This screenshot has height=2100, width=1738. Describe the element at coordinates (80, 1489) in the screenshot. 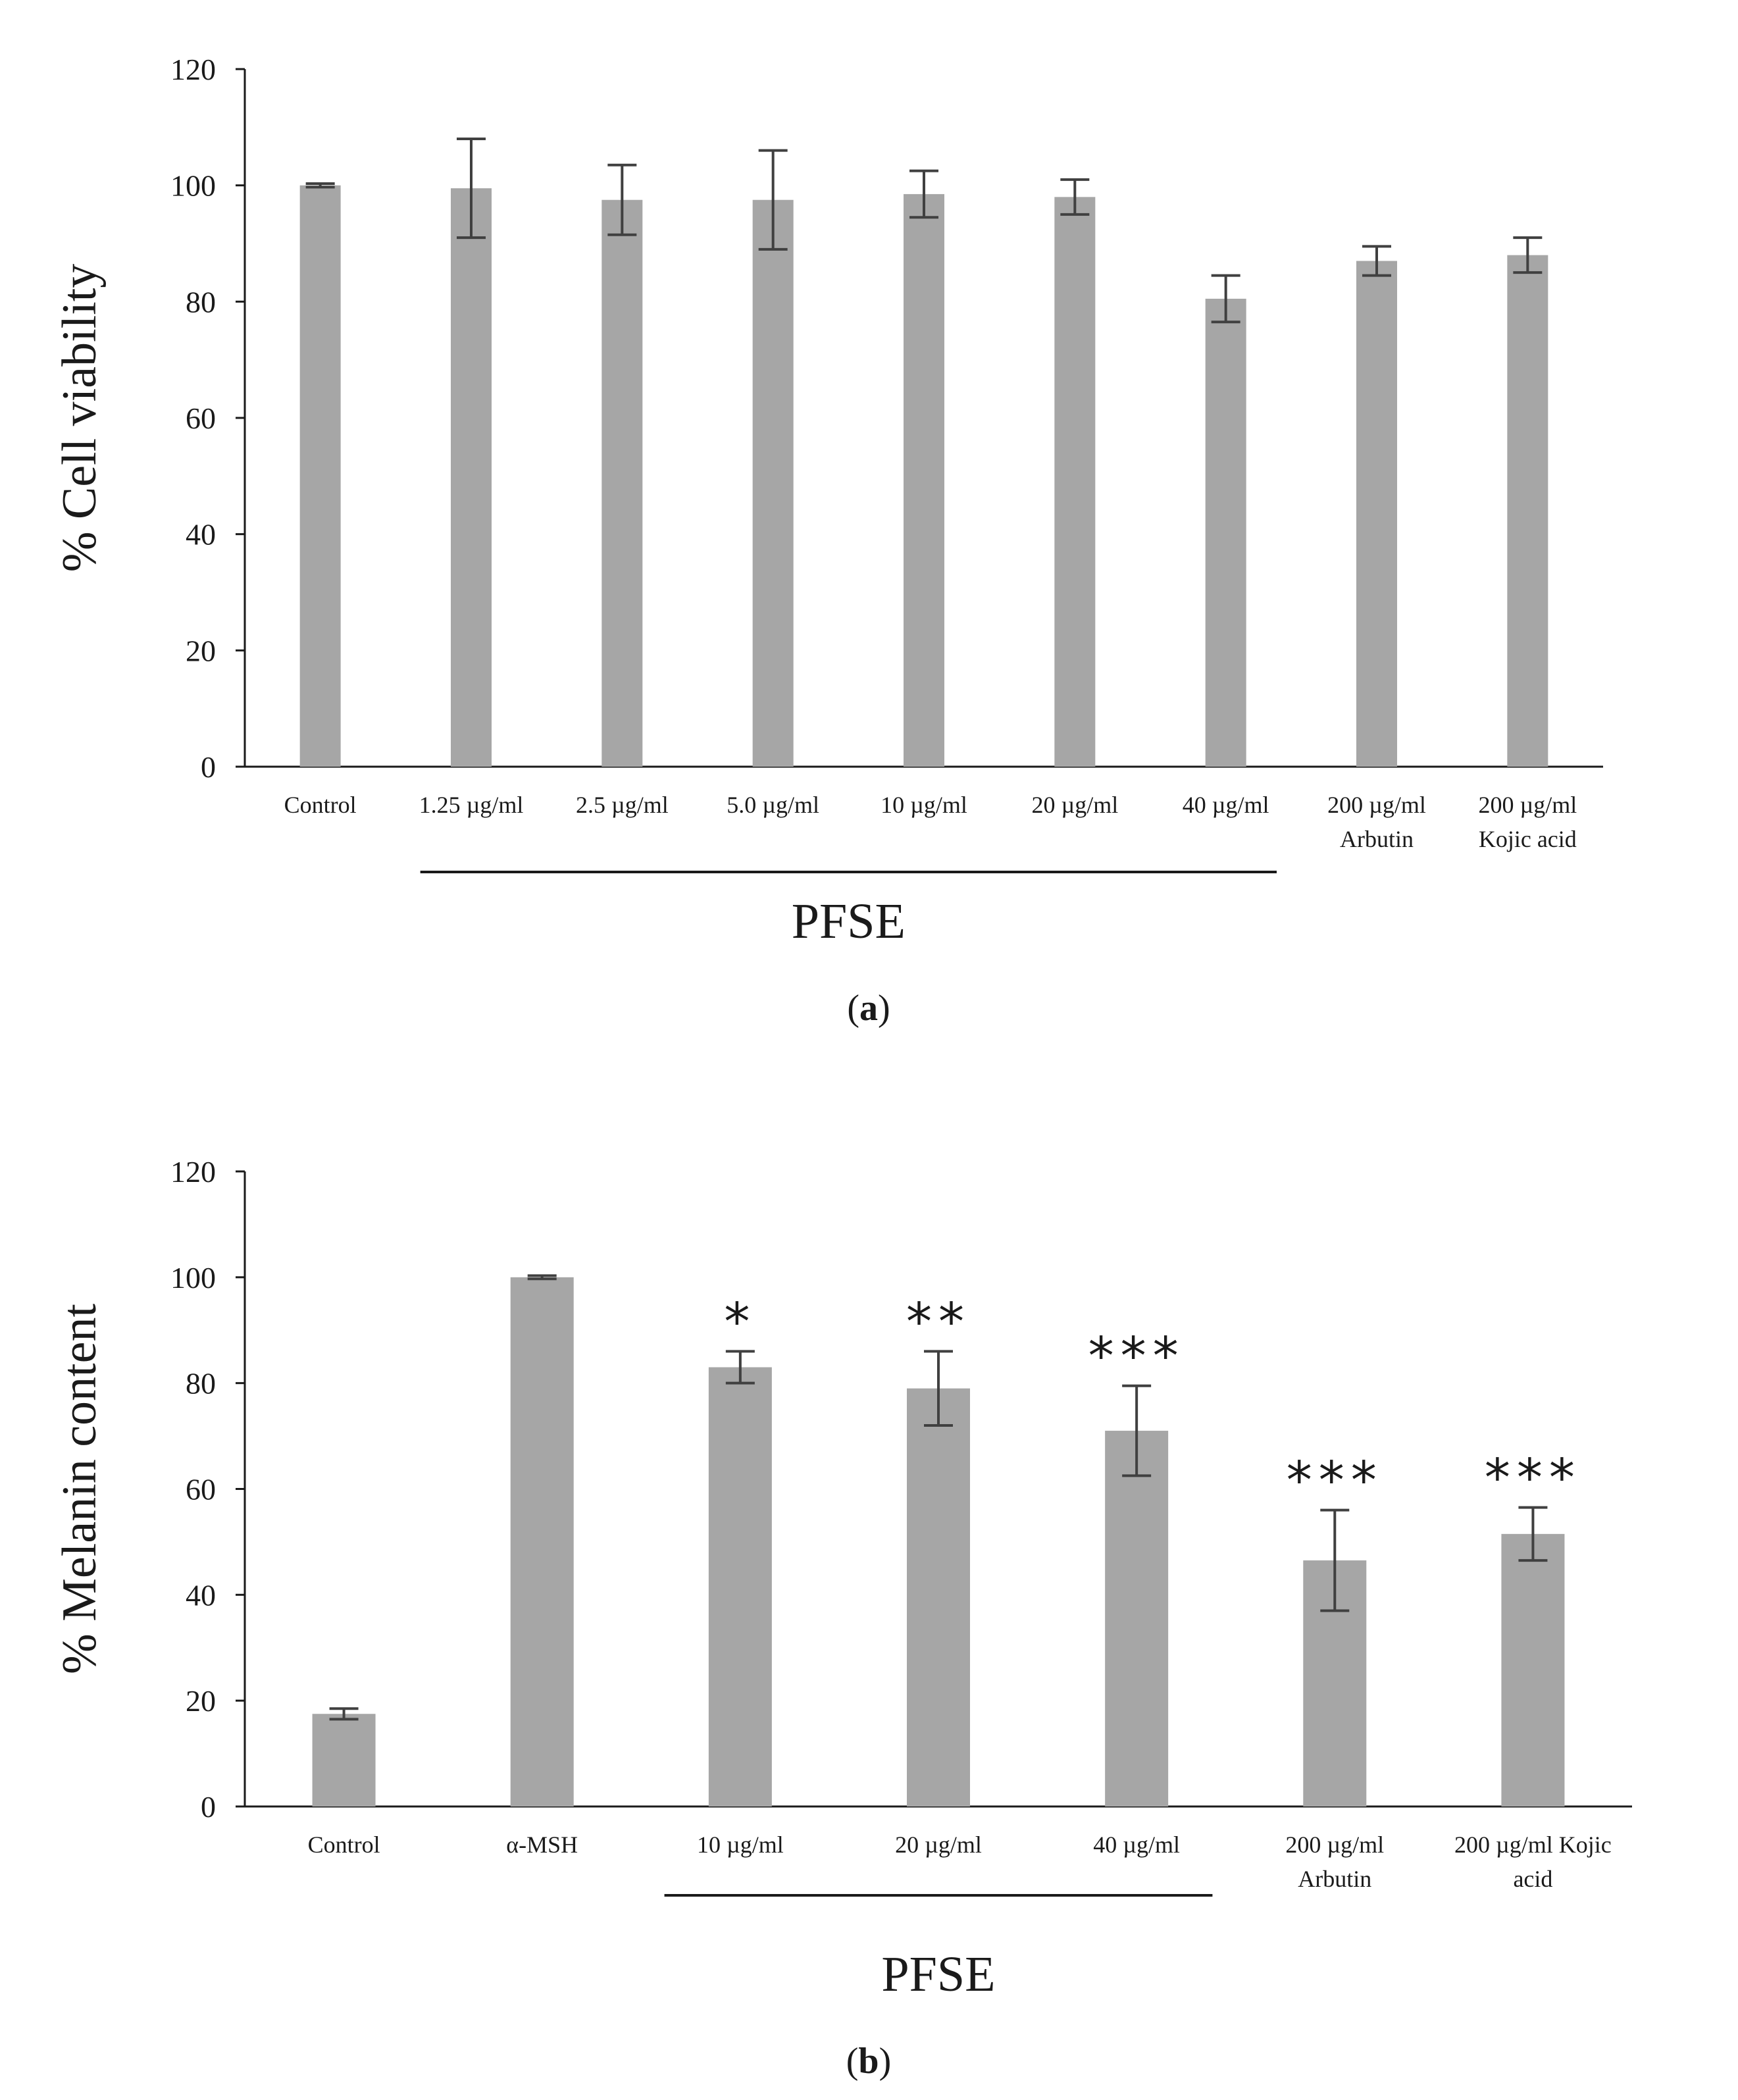

I see `y-axis-title: % Melanin content` at that location.